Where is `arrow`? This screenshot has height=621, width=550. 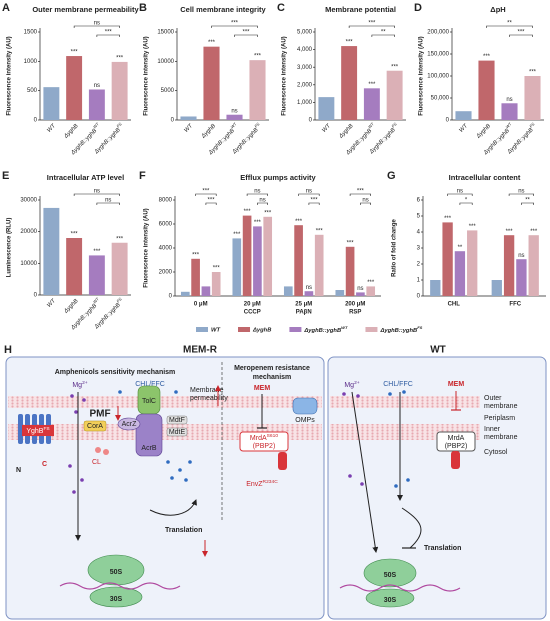
arrow is located at coordinates (365, 472).